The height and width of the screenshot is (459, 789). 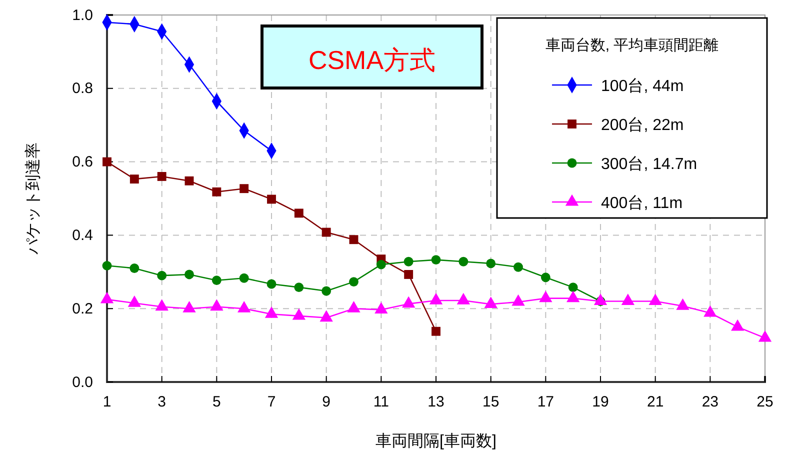 What do you see at coordinates (710, 402) in the screenshot?
I see `x-tick-label: 23` at bounding box center [710, 402].